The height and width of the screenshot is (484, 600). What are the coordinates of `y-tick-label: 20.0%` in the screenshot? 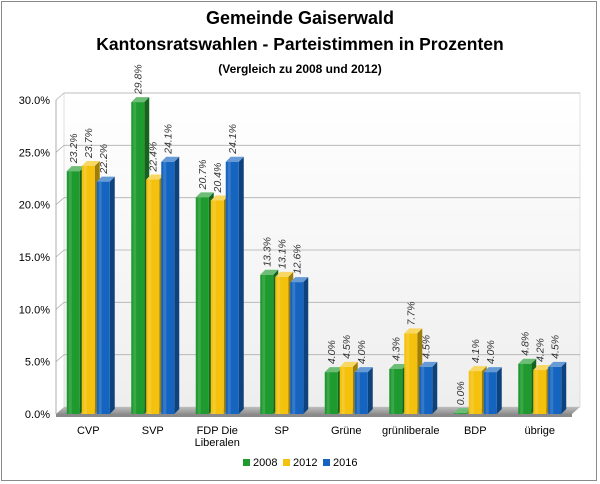 It's located at (34, 206).